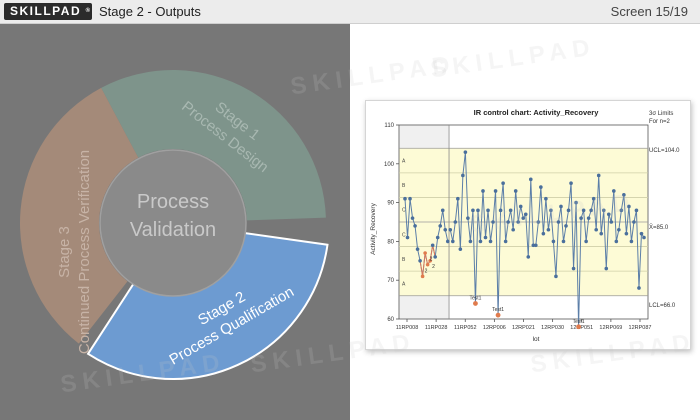 This screenshot has width=700, height=420. Describe the element at coordinates (389, 126) in the screenshot. I see `y-tick-label: 110` at that location.